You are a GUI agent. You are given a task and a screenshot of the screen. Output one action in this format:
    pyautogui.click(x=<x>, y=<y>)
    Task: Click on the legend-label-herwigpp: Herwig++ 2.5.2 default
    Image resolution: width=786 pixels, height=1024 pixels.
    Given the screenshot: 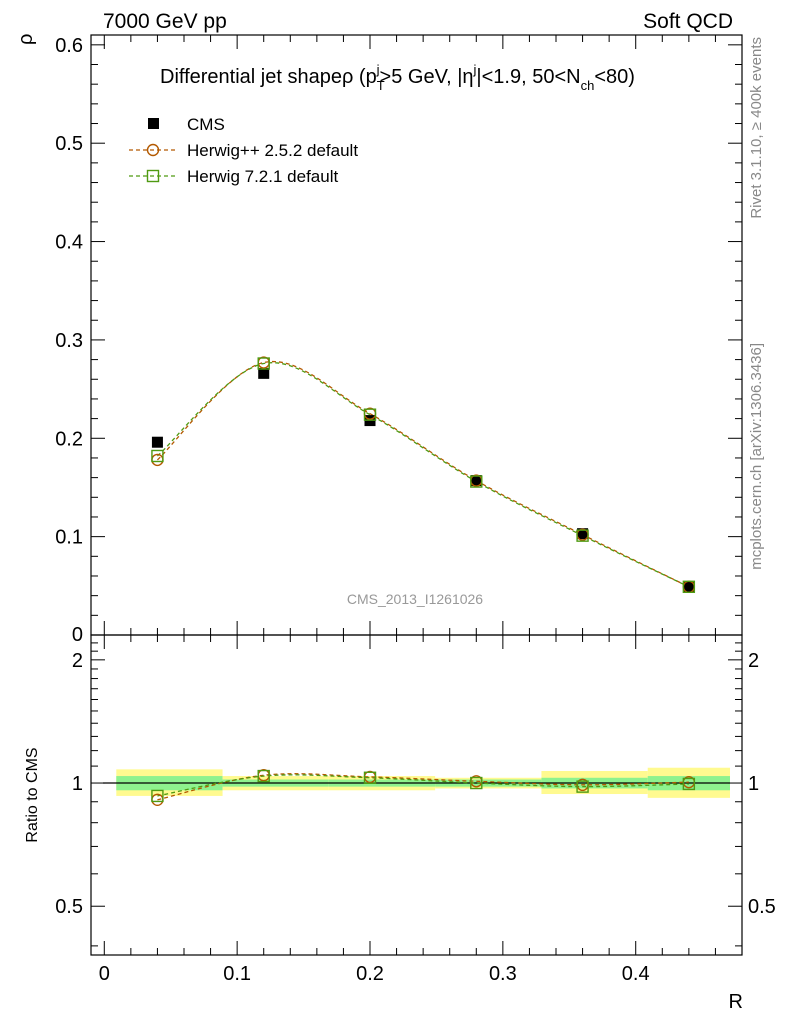 What is the action you would take?
    pyautogui.click(x=272, y=150)
    